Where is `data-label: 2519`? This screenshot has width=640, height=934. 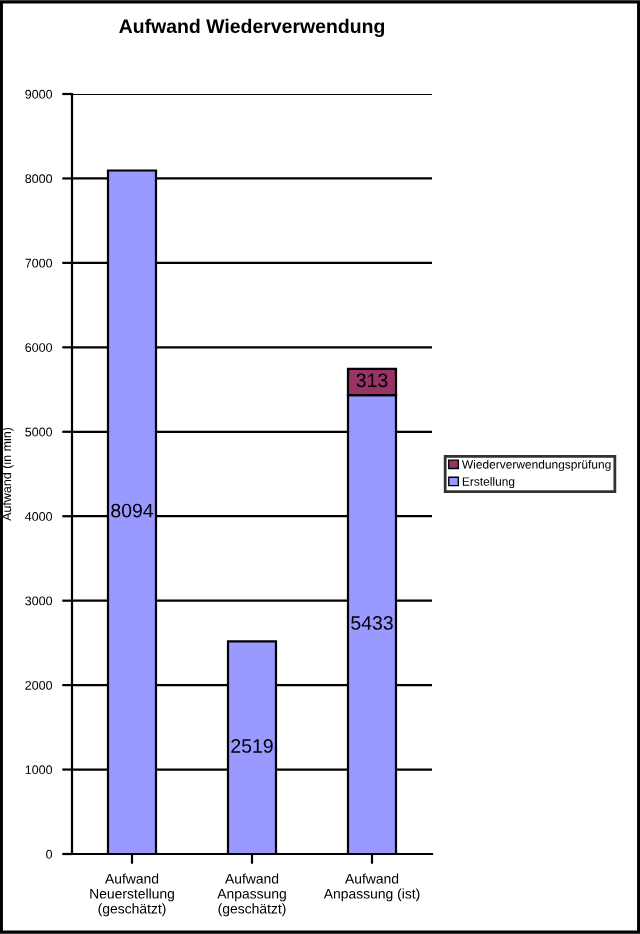 data-label: 2519 is located at coordinates (252, 746).